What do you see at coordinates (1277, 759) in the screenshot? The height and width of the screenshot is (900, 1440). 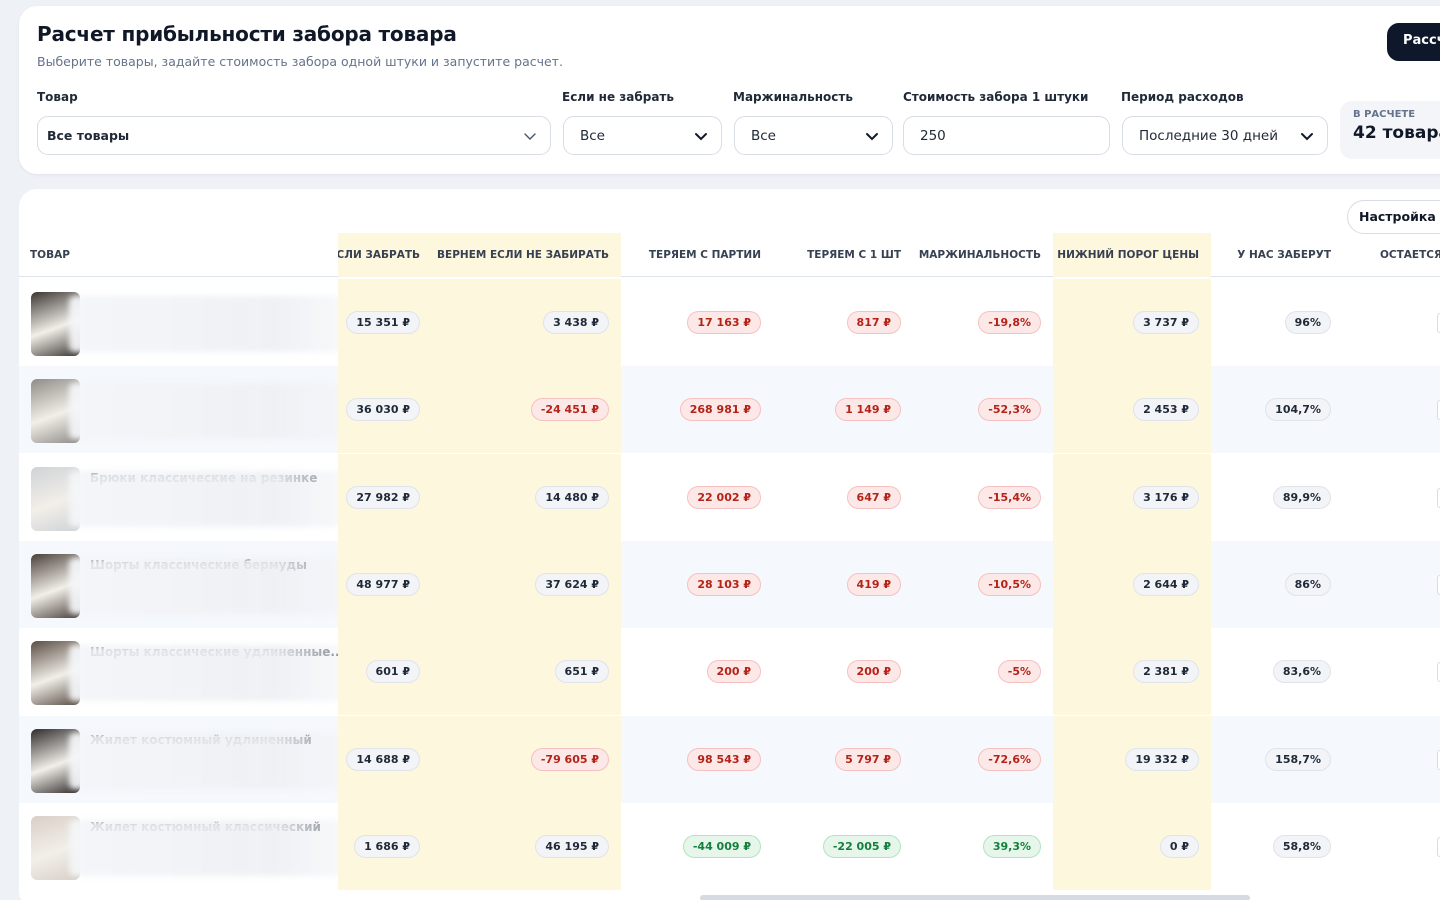 I see `cell-taken-from-us: 158,7%` at bounding box center [1277, 759].